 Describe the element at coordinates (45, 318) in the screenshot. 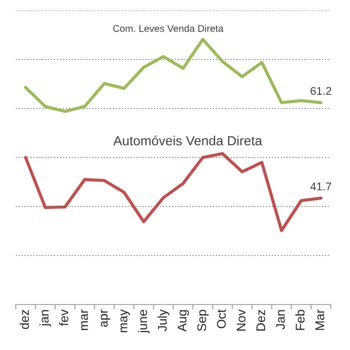

I see `x-tick-label: jan` at that location.